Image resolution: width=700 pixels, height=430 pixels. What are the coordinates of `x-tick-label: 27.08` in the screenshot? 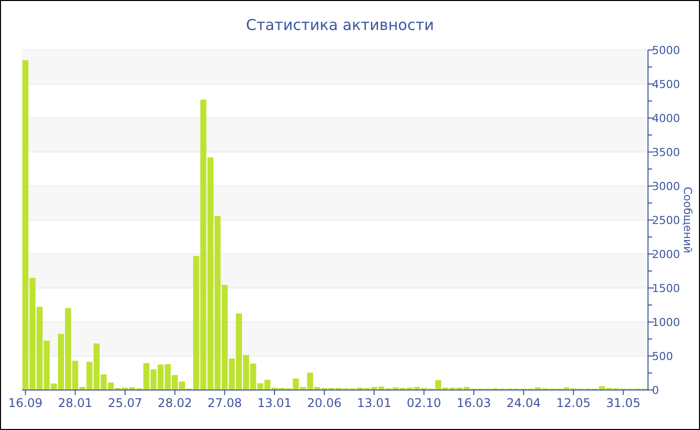 It's located at (224, 403).